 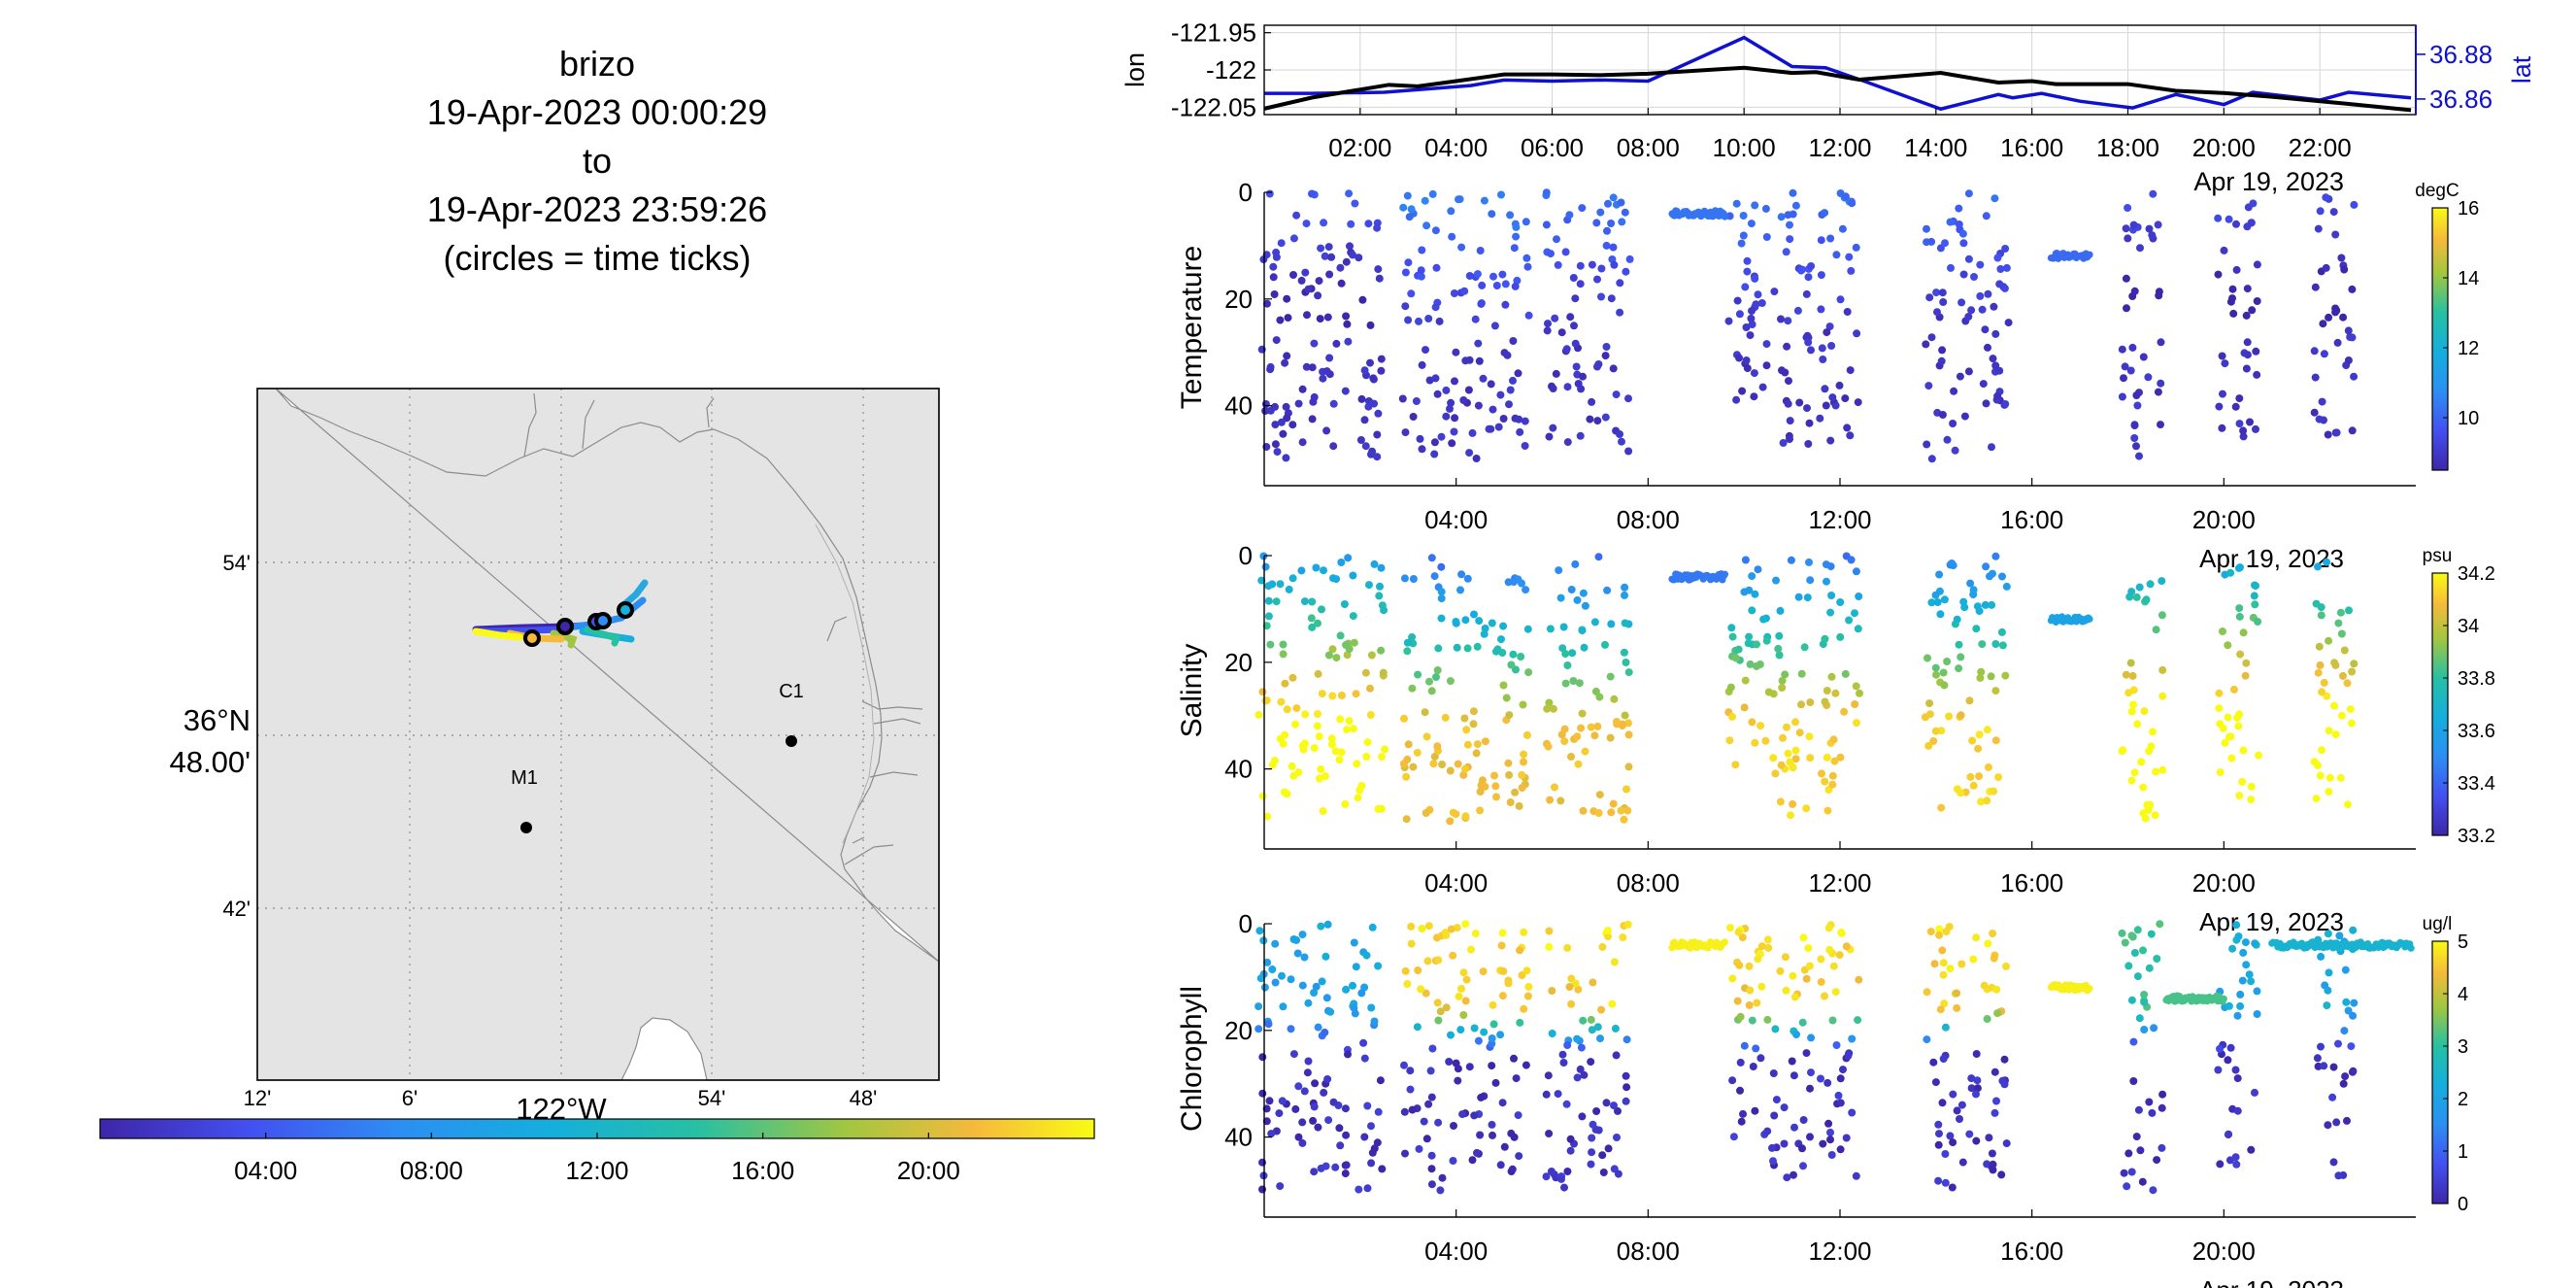 I want to click on x-tick-label: 20:00, so click(x=2224, y=883).